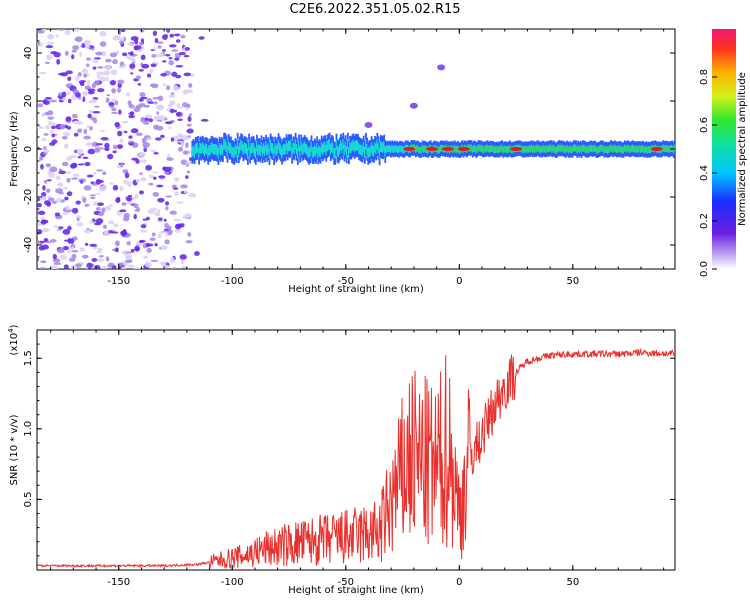 The image size is (750, 600). I want to click on colorbar-tick-label: 0.8, so click(704, 77).